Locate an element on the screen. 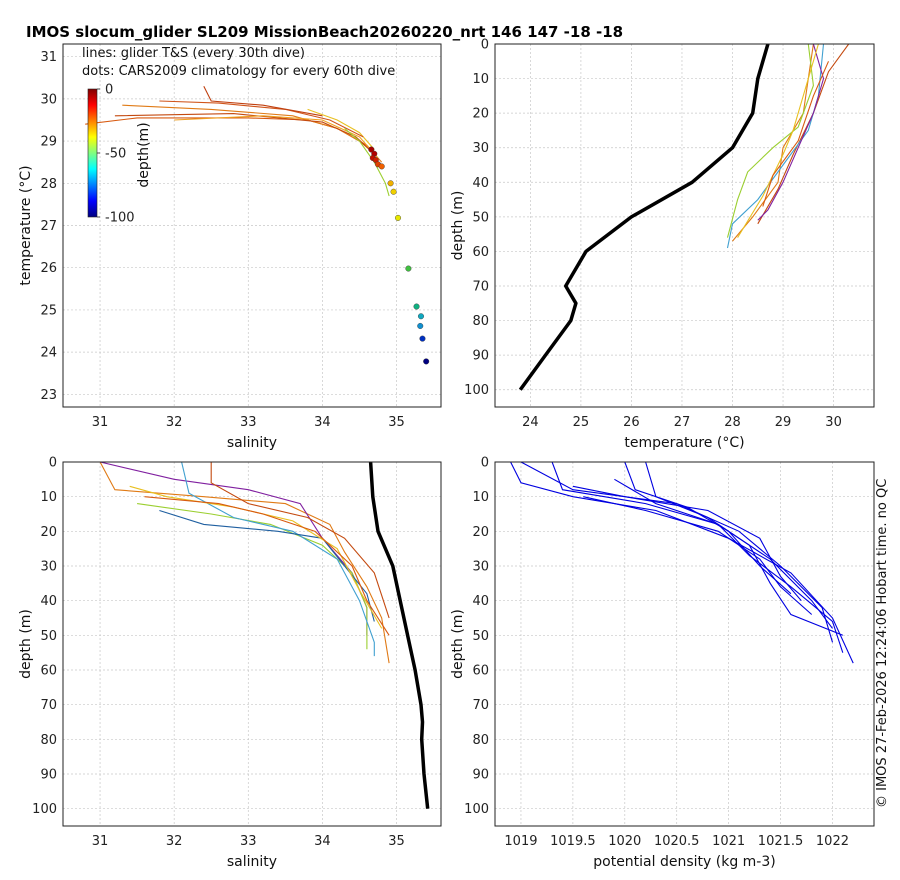 This screenshot has width=900, height=880. x-tick-label: 29 is located at coordinates (783, 422).